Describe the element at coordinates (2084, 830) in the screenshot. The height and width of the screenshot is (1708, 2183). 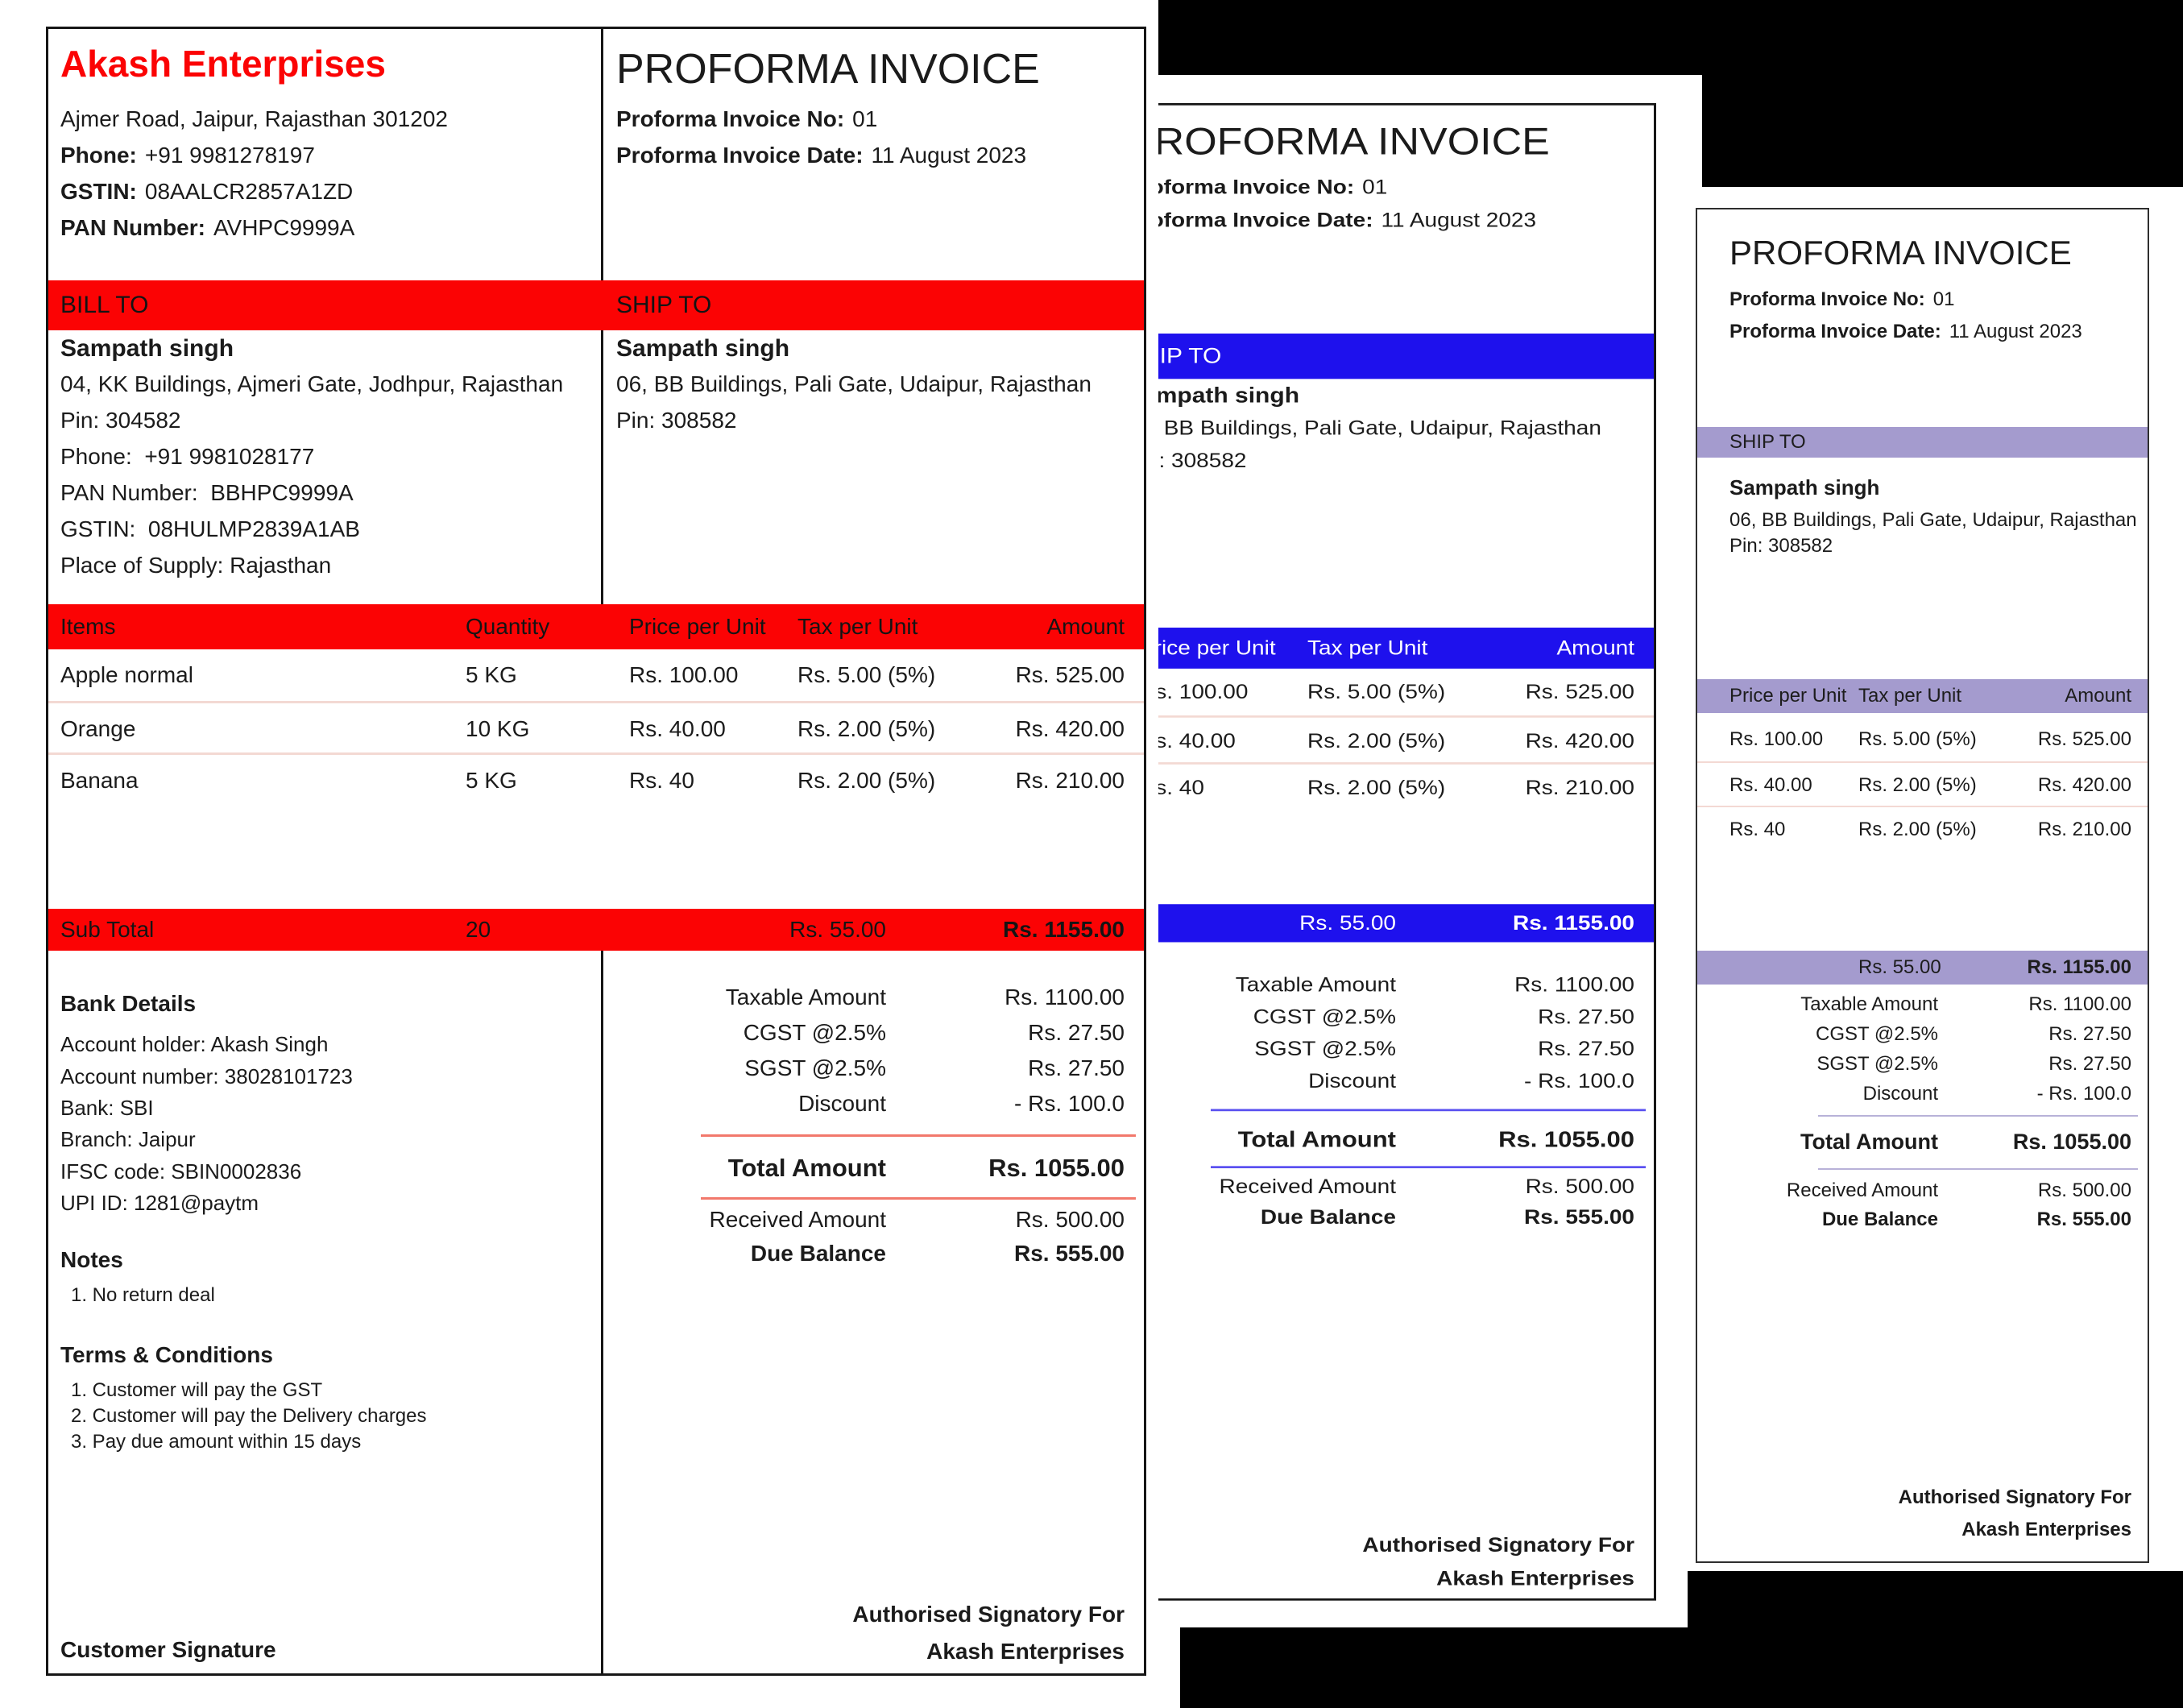
I see `item-amount: Rs. 210.00` at that location.